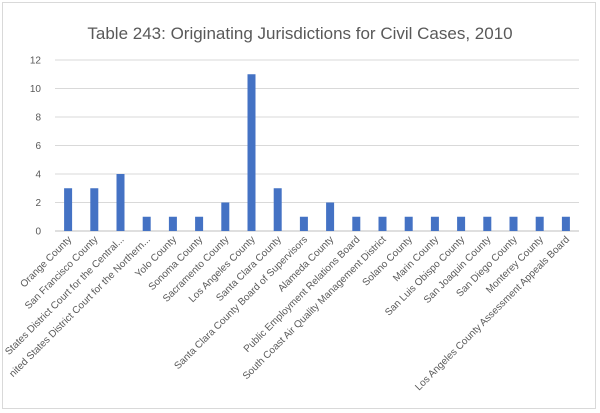 The width and height of the screenshot is (600, 413). I want to click on y-tick-label: 0, so click(38, 232).